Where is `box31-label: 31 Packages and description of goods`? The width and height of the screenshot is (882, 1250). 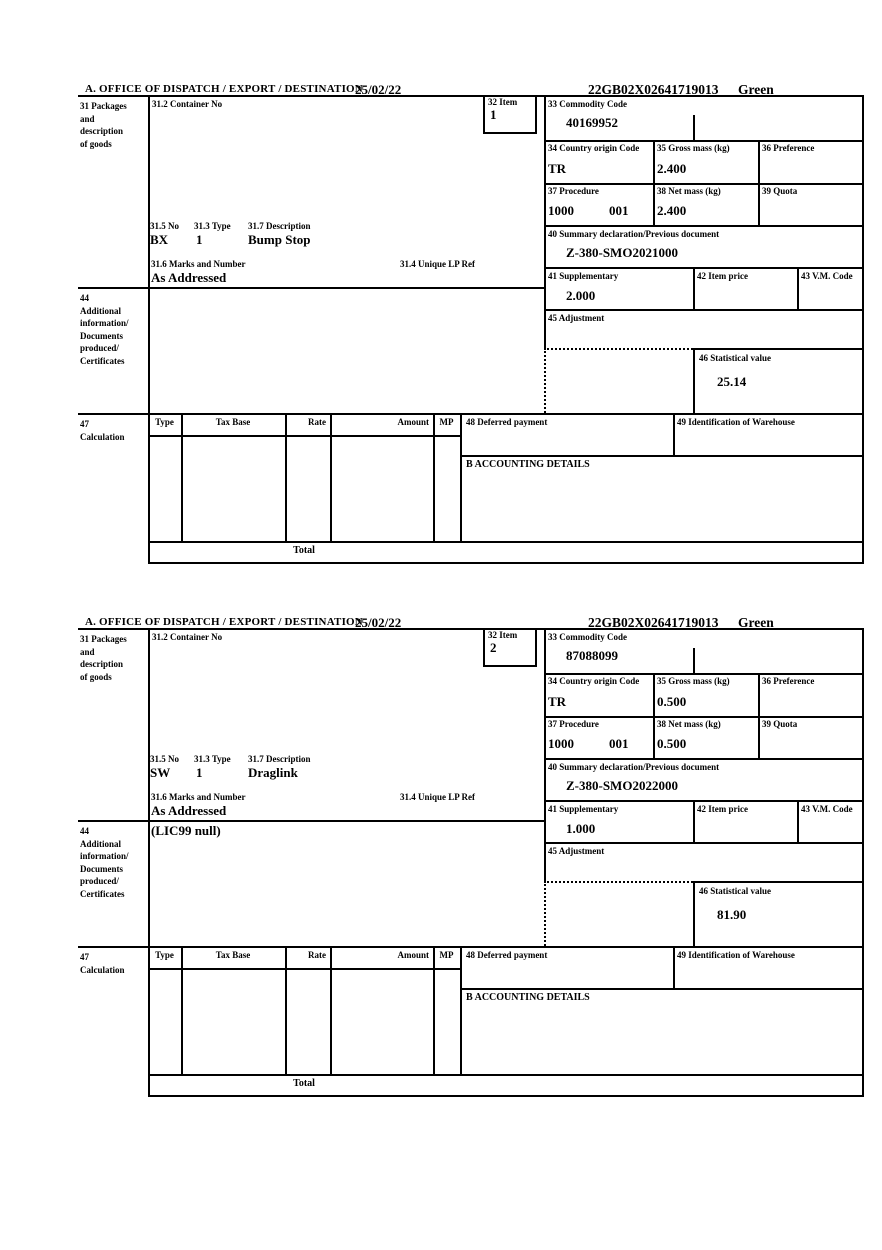 box31-label: 31 Packages and description of goods is located at coordinates (103, 658).